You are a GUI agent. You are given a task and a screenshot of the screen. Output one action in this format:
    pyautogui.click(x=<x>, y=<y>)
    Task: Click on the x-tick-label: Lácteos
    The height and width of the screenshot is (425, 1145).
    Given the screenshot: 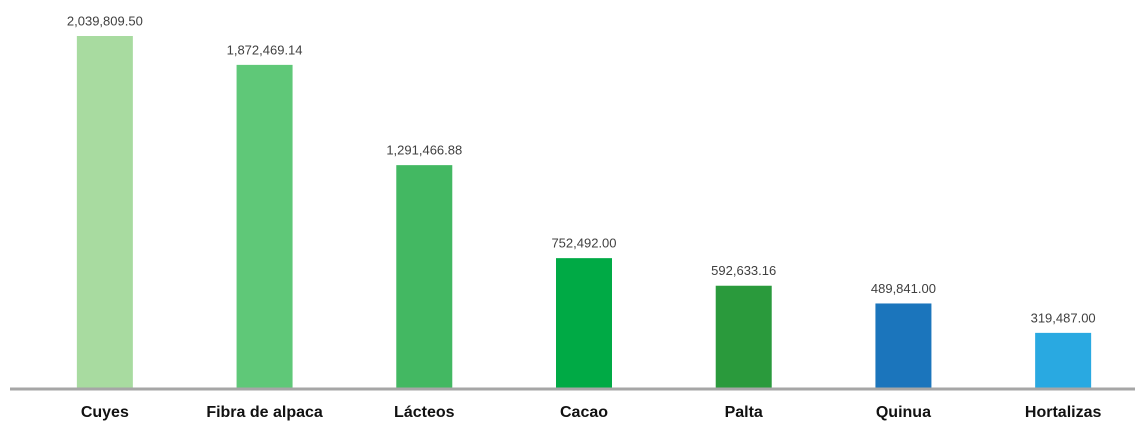 What is the action you would take?
    pyautogui.click(x=424, y=412)
    